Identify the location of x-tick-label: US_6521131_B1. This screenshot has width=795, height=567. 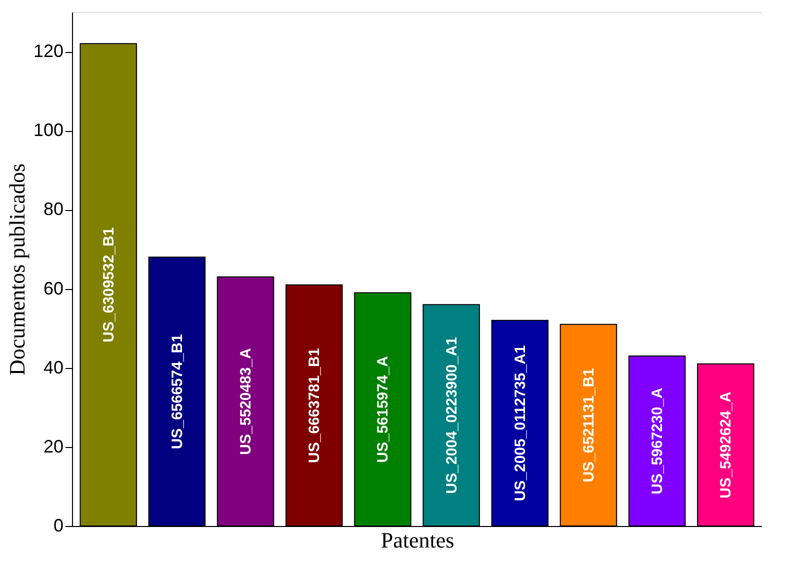
(589, 425).